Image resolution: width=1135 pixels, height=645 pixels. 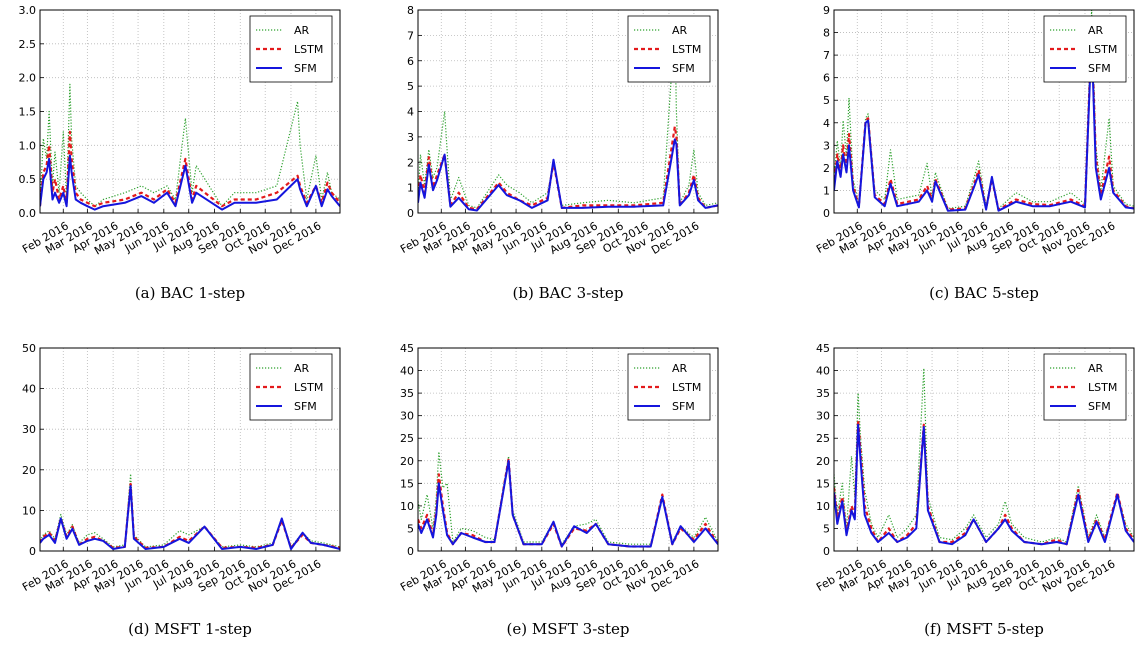 What do you see at coordinates (28, 78) in the screenshot?
I see `y-tick-label: 2.0` at bounding box center [28, 78].